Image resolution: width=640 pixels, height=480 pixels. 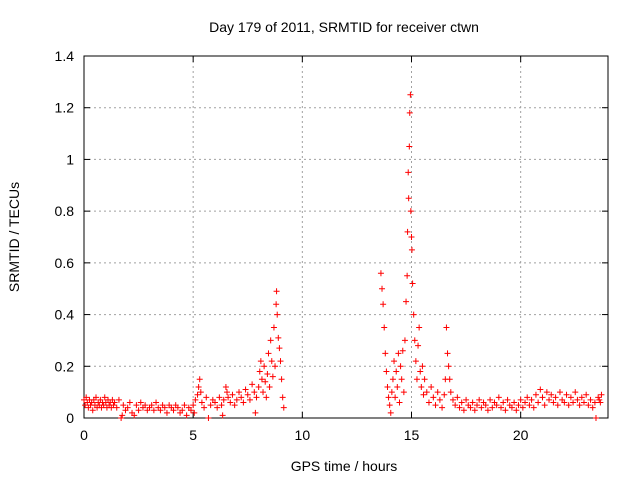 I want to click on x-tick-label: 15, so click(x=412, y=435).